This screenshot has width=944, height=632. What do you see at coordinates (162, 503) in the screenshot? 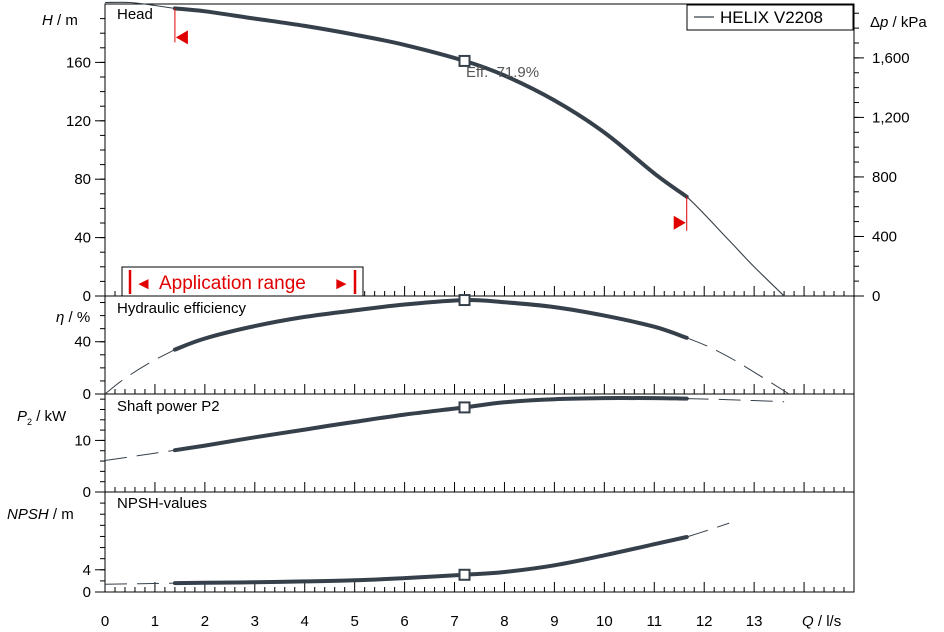
I see `npsh-panel-title: NPSH-values` at bounding box center [162, 503].